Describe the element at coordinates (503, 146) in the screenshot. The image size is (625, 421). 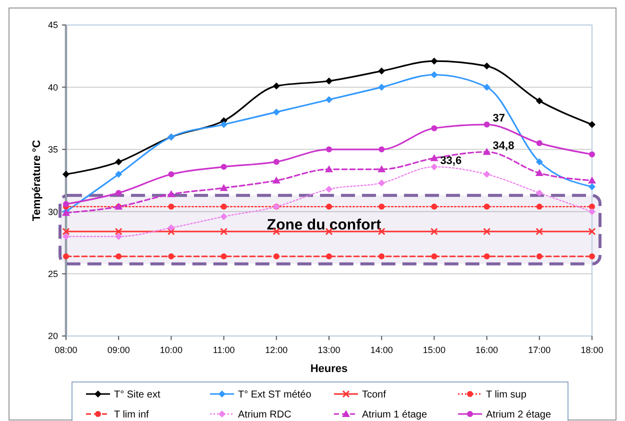
I see `annotation: 34,8` at that location.